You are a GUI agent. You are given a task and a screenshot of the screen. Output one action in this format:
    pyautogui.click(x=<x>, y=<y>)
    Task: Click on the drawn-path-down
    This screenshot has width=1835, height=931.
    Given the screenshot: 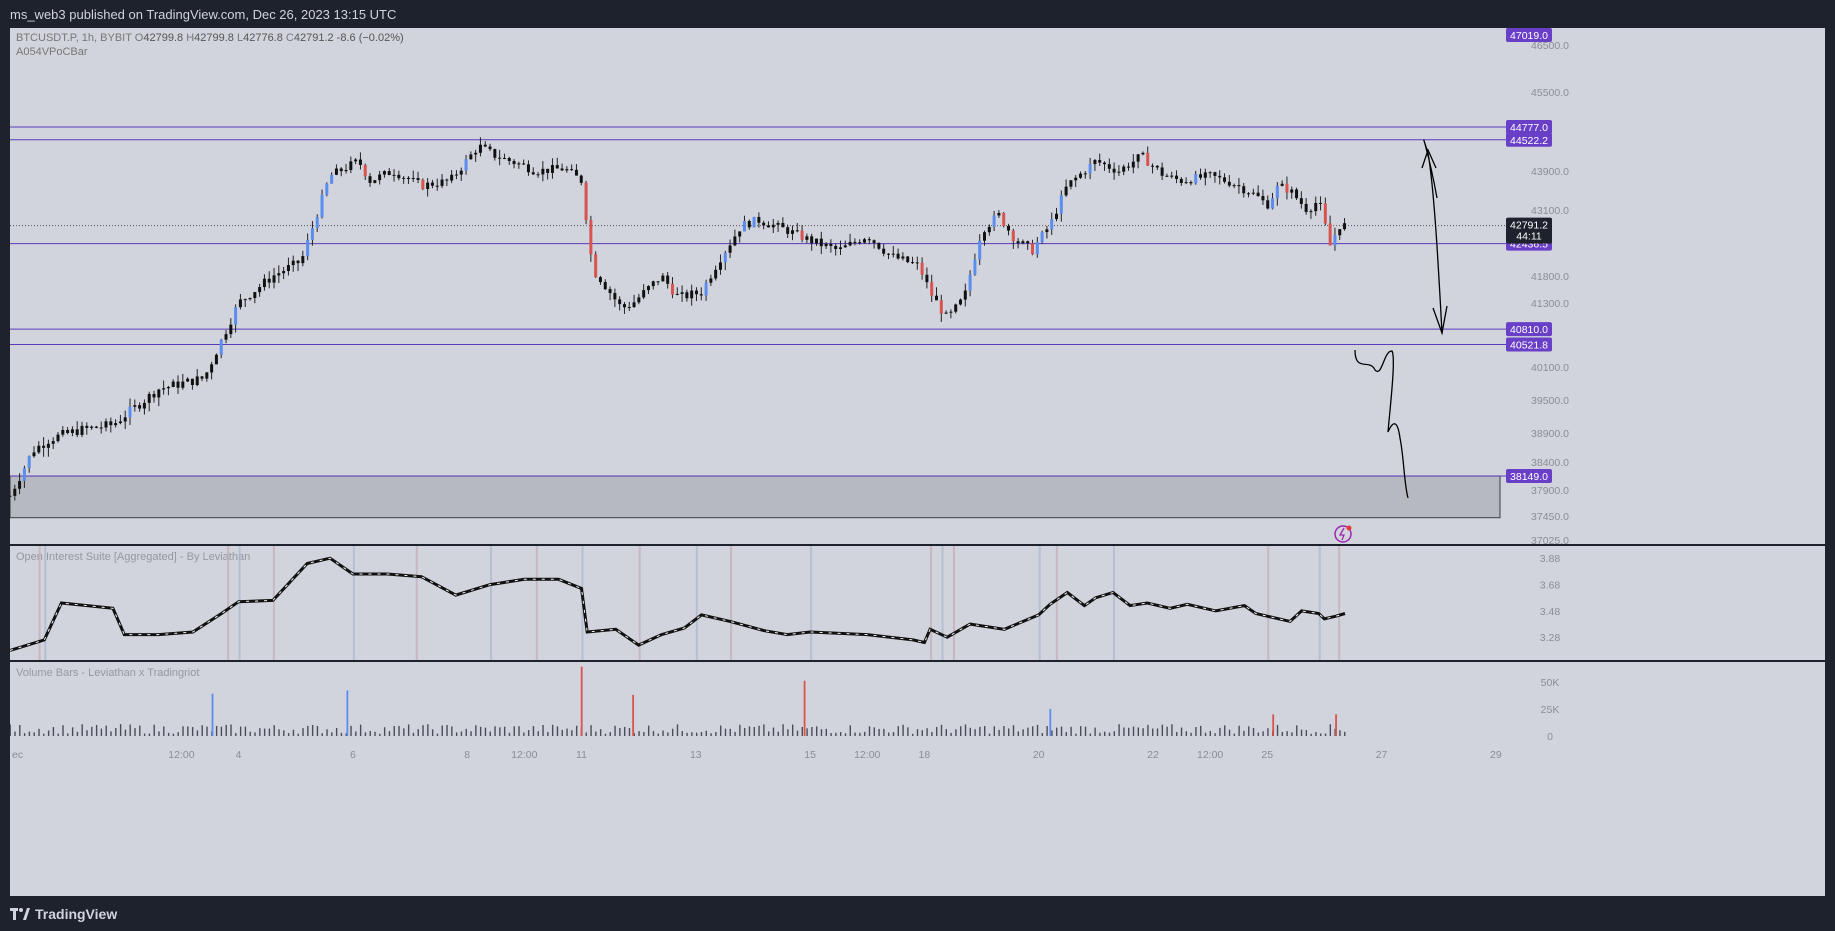 What is the action you would take?
    pyautogui.click(x=1381, y=424)
    